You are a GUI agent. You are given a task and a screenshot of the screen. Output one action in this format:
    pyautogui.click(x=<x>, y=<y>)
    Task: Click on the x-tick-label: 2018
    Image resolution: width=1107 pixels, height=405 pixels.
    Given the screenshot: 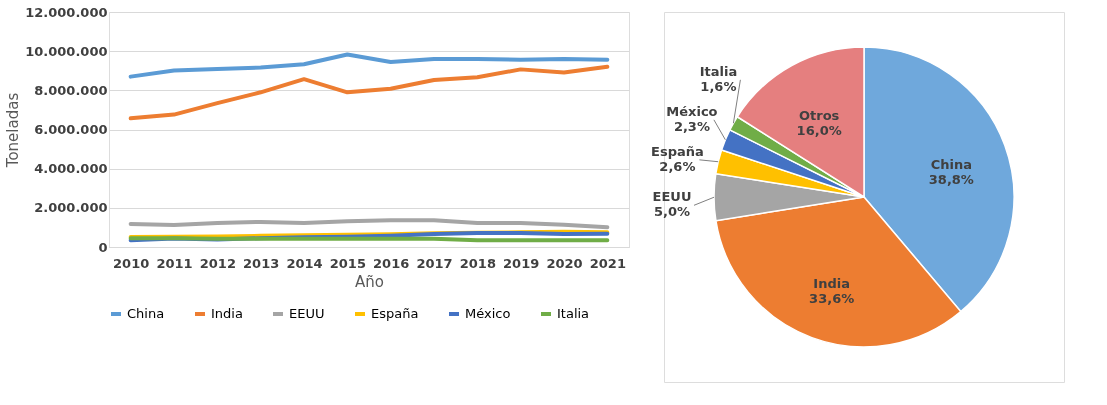 What is the action you would take?
    pyautogui.click(x=477, y=263)
    